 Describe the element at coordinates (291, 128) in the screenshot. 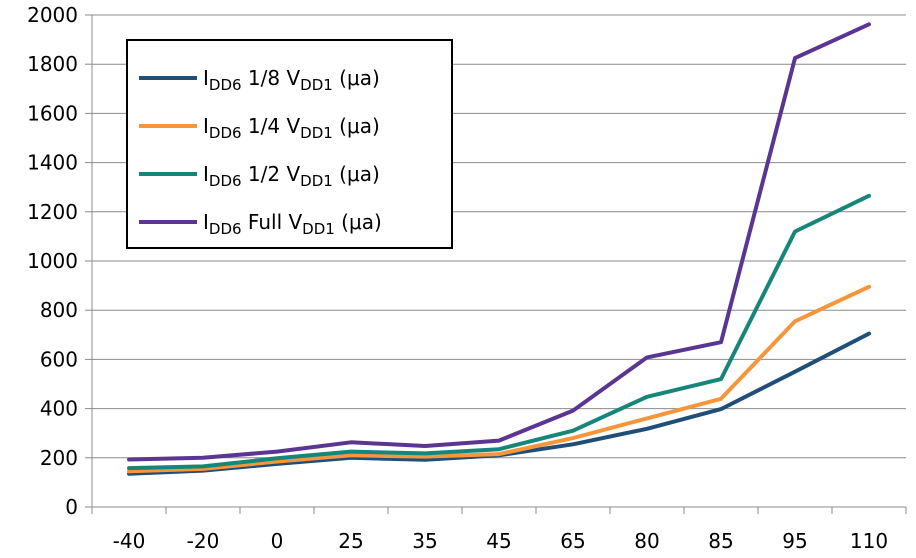

I see `legend-label-2: IDD6 1/4 VDD1 (μa)` at that location.